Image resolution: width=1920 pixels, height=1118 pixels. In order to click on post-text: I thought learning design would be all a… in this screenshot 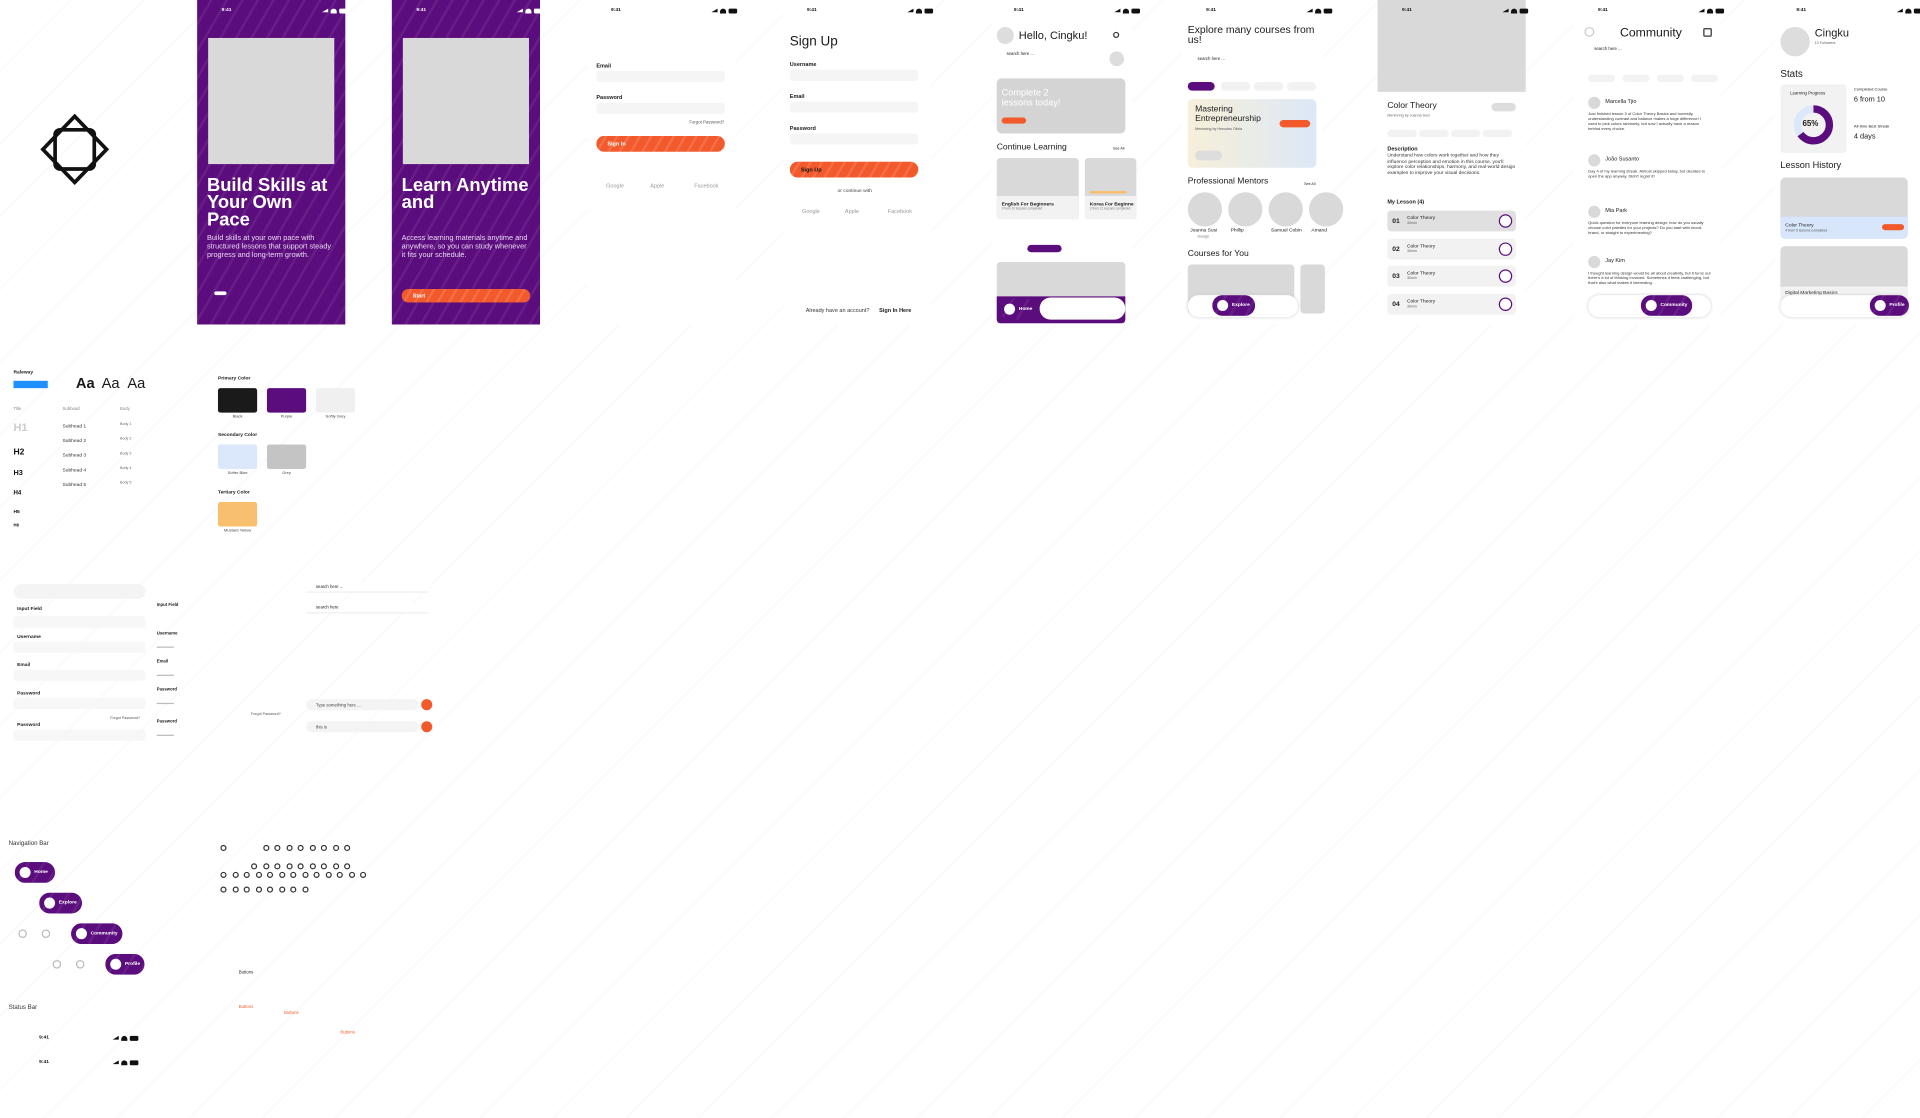, I will do `click(1649, 278)`.